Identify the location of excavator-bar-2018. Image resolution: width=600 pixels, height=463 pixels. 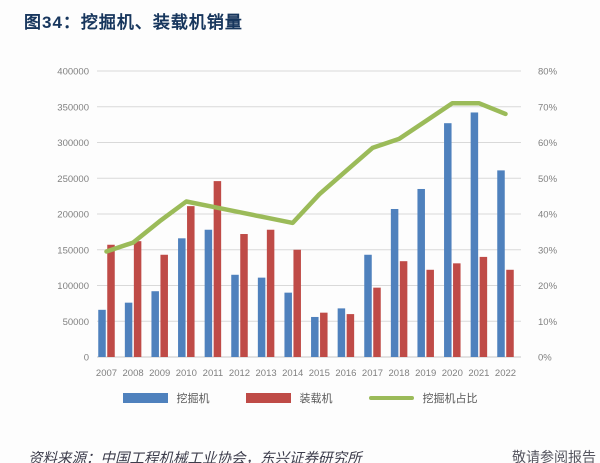
(394, 282).